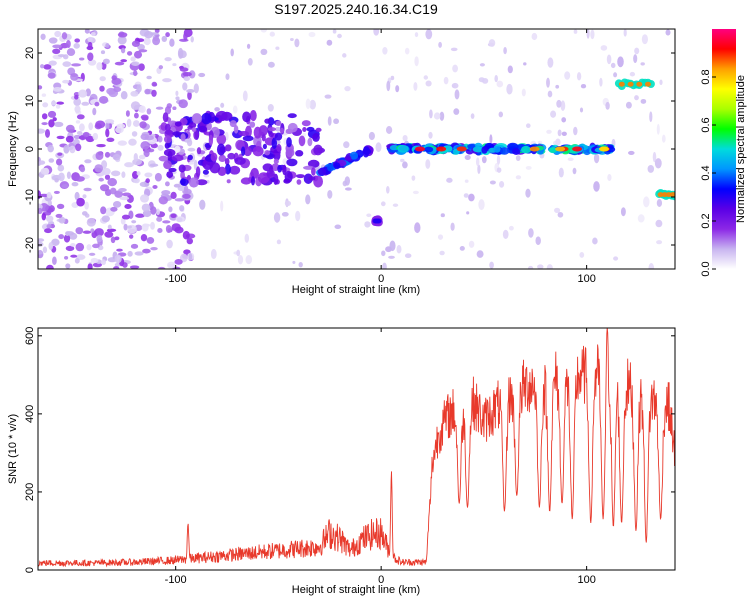 This screenshot has width=750, height=600. I want to click on snr-x-axis-label: Height of straight line (km), so click(356, 590).